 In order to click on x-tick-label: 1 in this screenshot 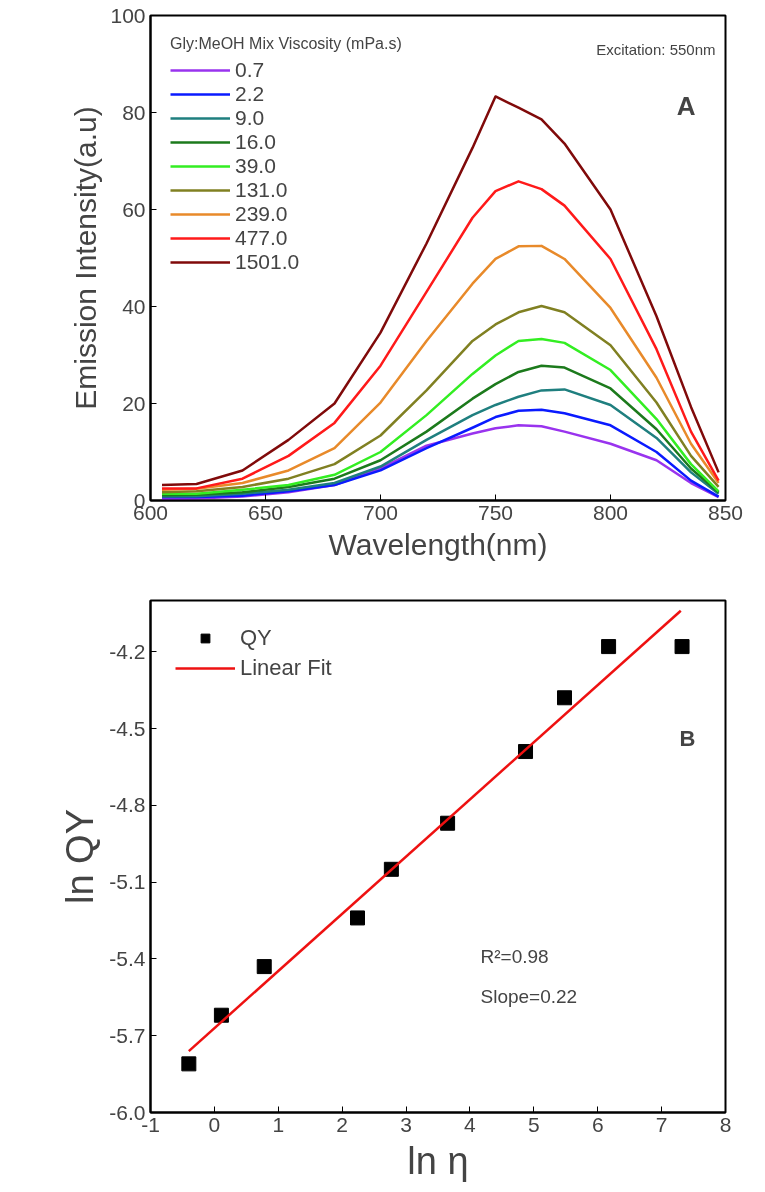, I will do `click(278, 1124)`.